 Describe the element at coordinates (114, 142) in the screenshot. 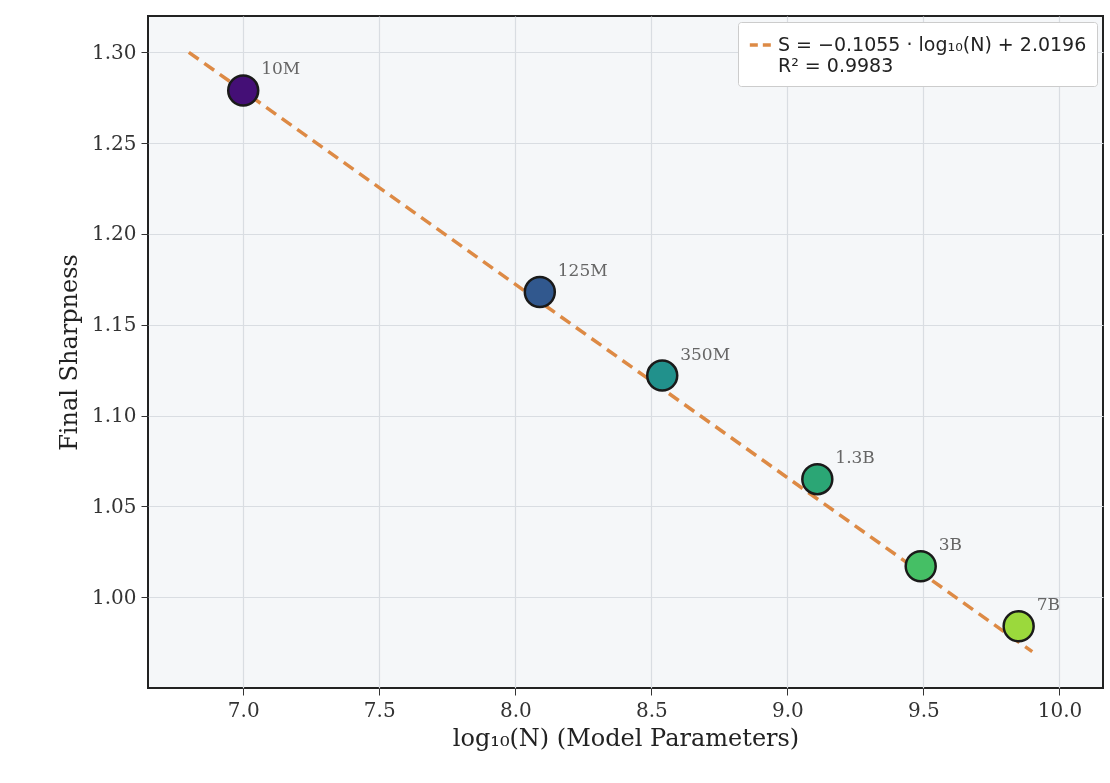

I see `y-tick-label: 1.25` at that location.